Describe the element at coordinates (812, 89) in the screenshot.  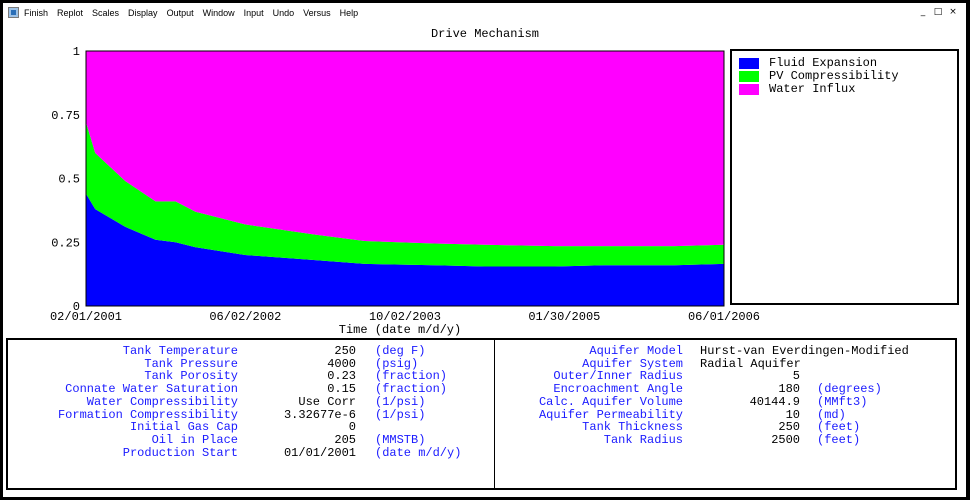
I see `legend-label: Water Influx` at that location.